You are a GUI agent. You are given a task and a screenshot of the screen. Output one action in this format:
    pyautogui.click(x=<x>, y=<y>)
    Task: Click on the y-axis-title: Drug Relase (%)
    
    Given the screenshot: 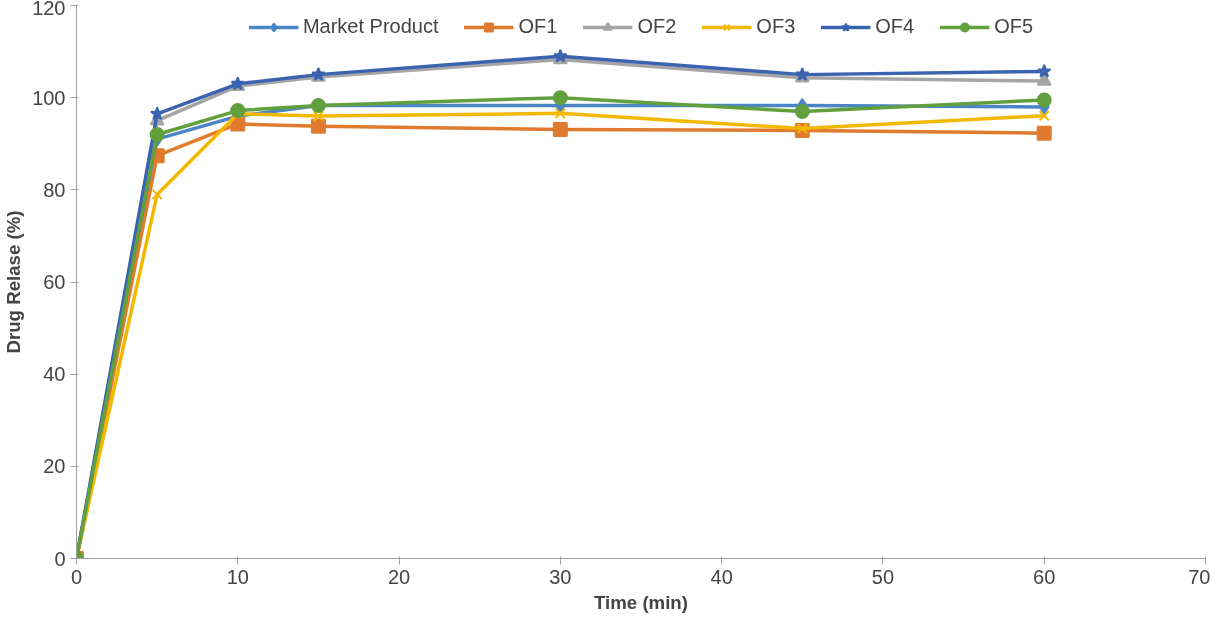 What is the action you would take?
    pyautogui.click(x=14, y=282)
    